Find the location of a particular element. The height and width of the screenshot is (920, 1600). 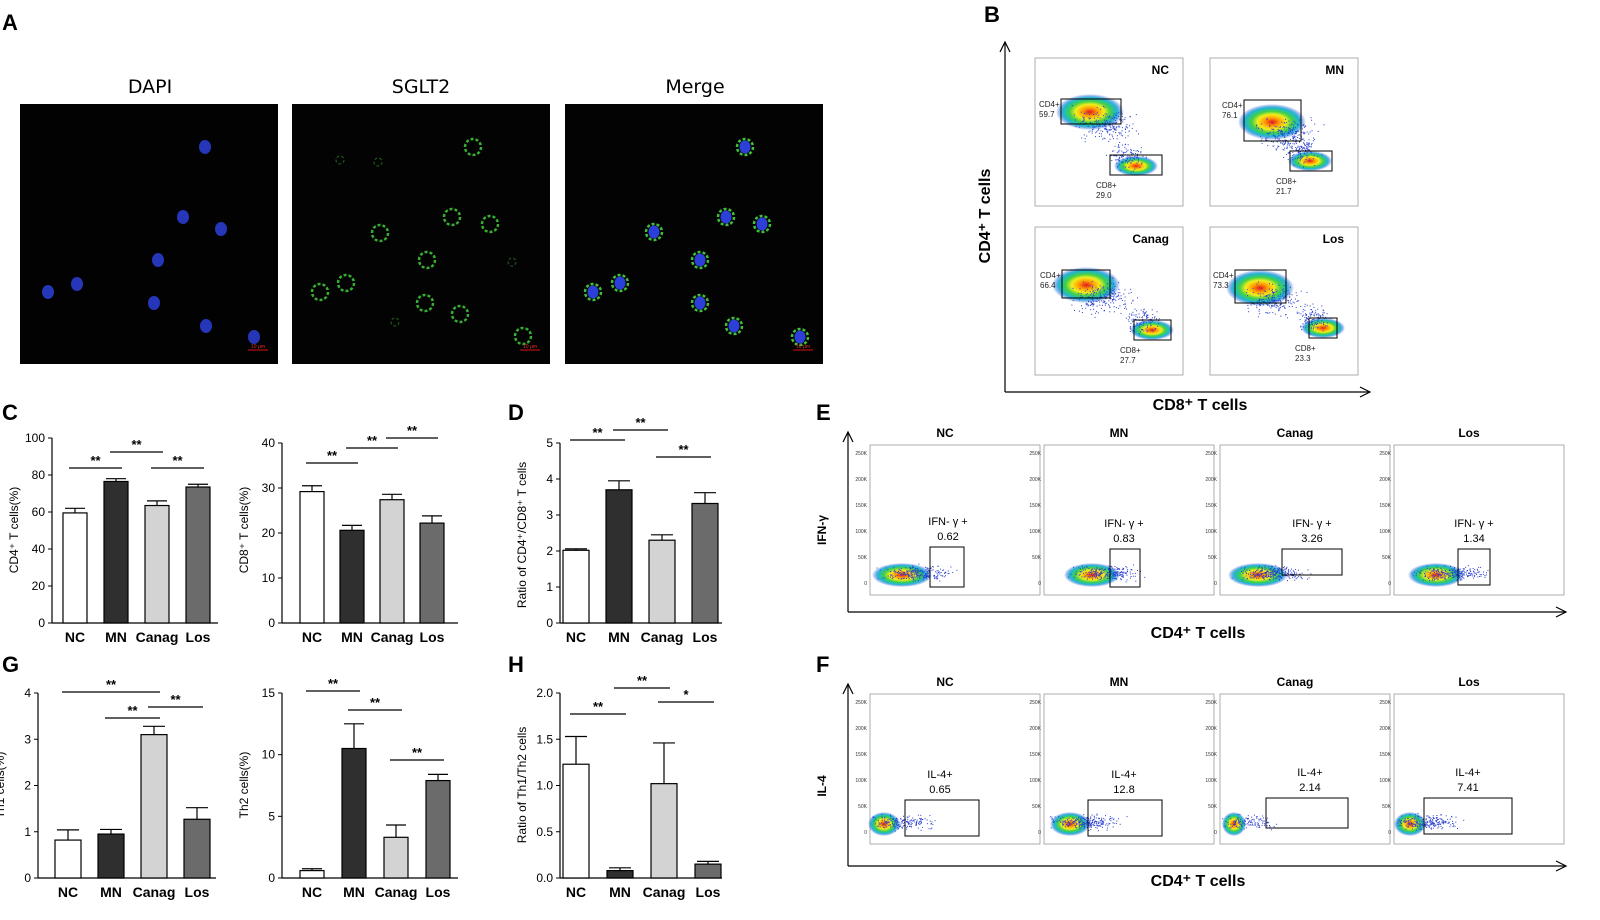

category-label: NC is located at coordinates (312, 892).